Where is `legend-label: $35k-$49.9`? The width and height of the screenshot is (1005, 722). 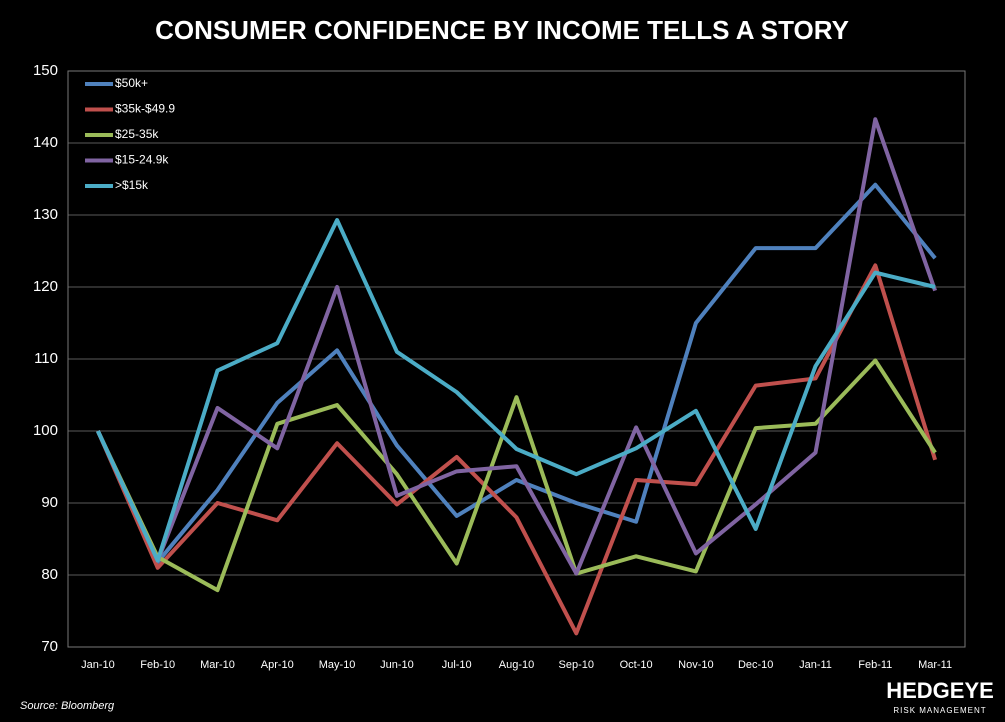 legend-label: $35k-$49.9 is located at coordinates (145, 109).